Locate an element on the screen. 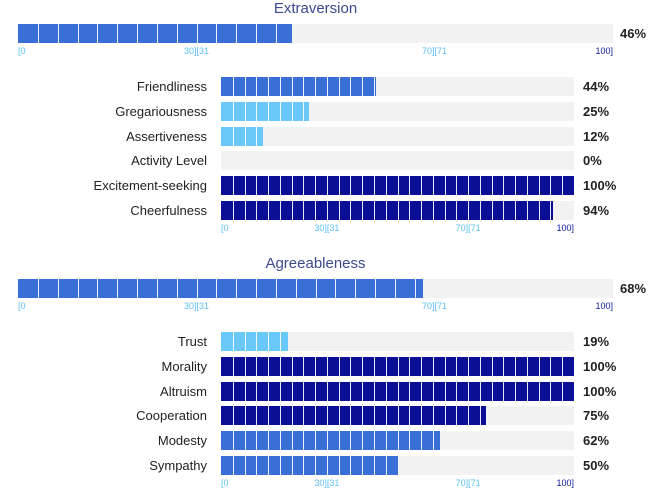  agreeableness-title: Agreeableness is located at coordinates (315, 263).